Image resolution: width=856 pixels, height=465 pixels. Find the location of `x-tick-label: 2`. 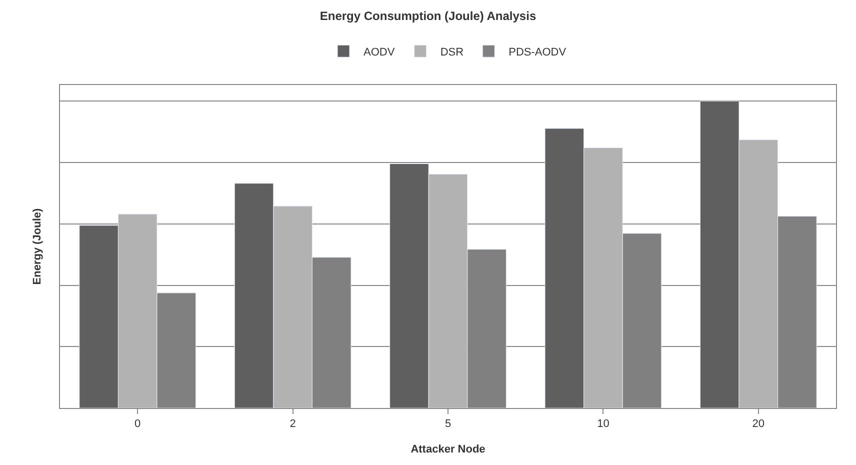

x-tick-label: 2 is located at coordinates (293, 424).